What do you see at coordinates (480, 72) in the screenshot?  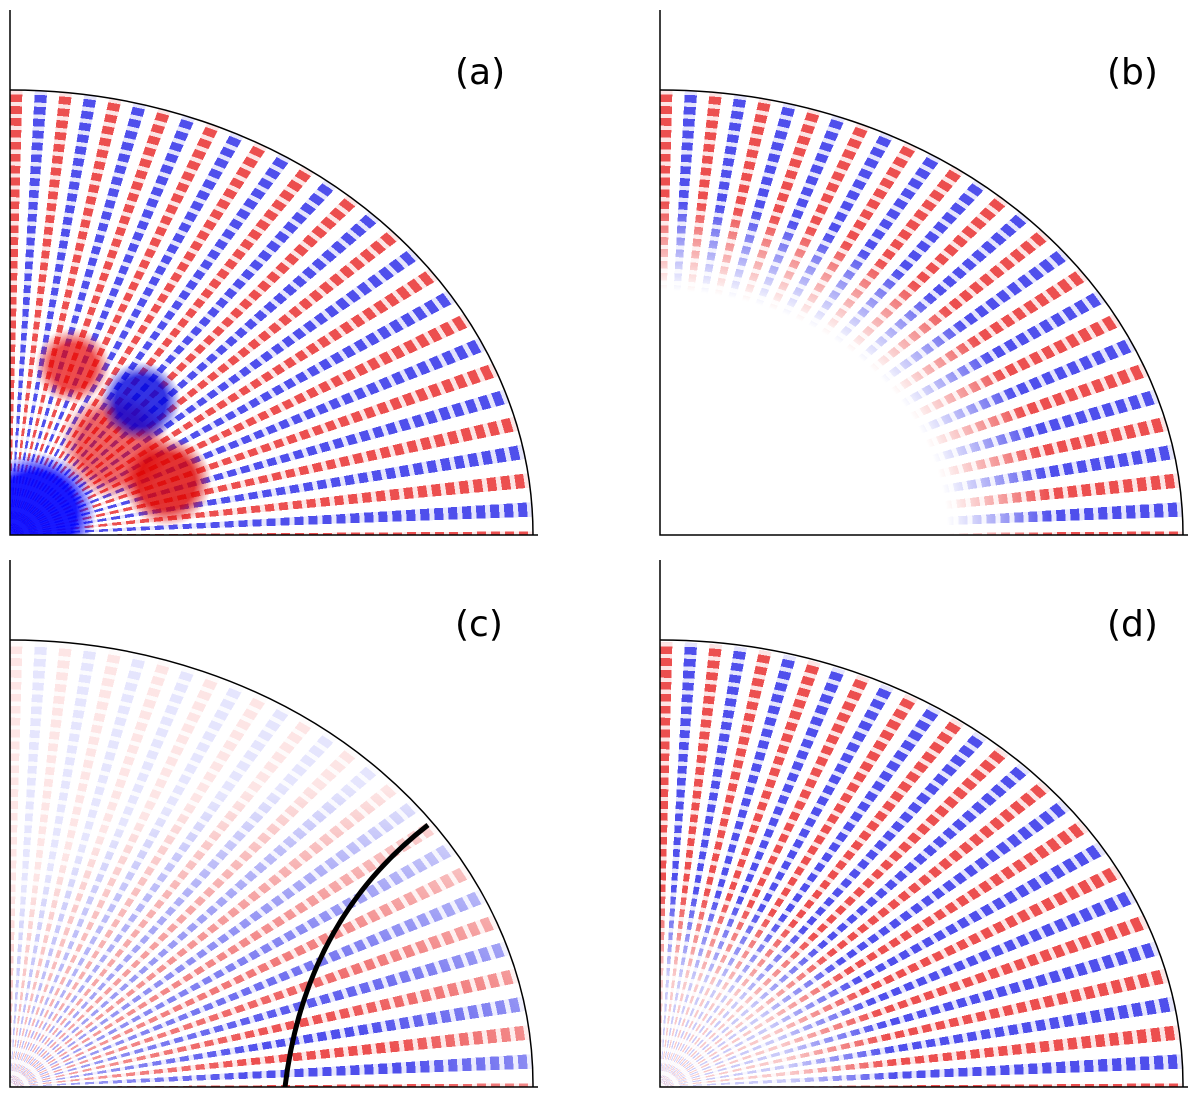 I see `panel-label: (a)` at bounding box center [480, 72].